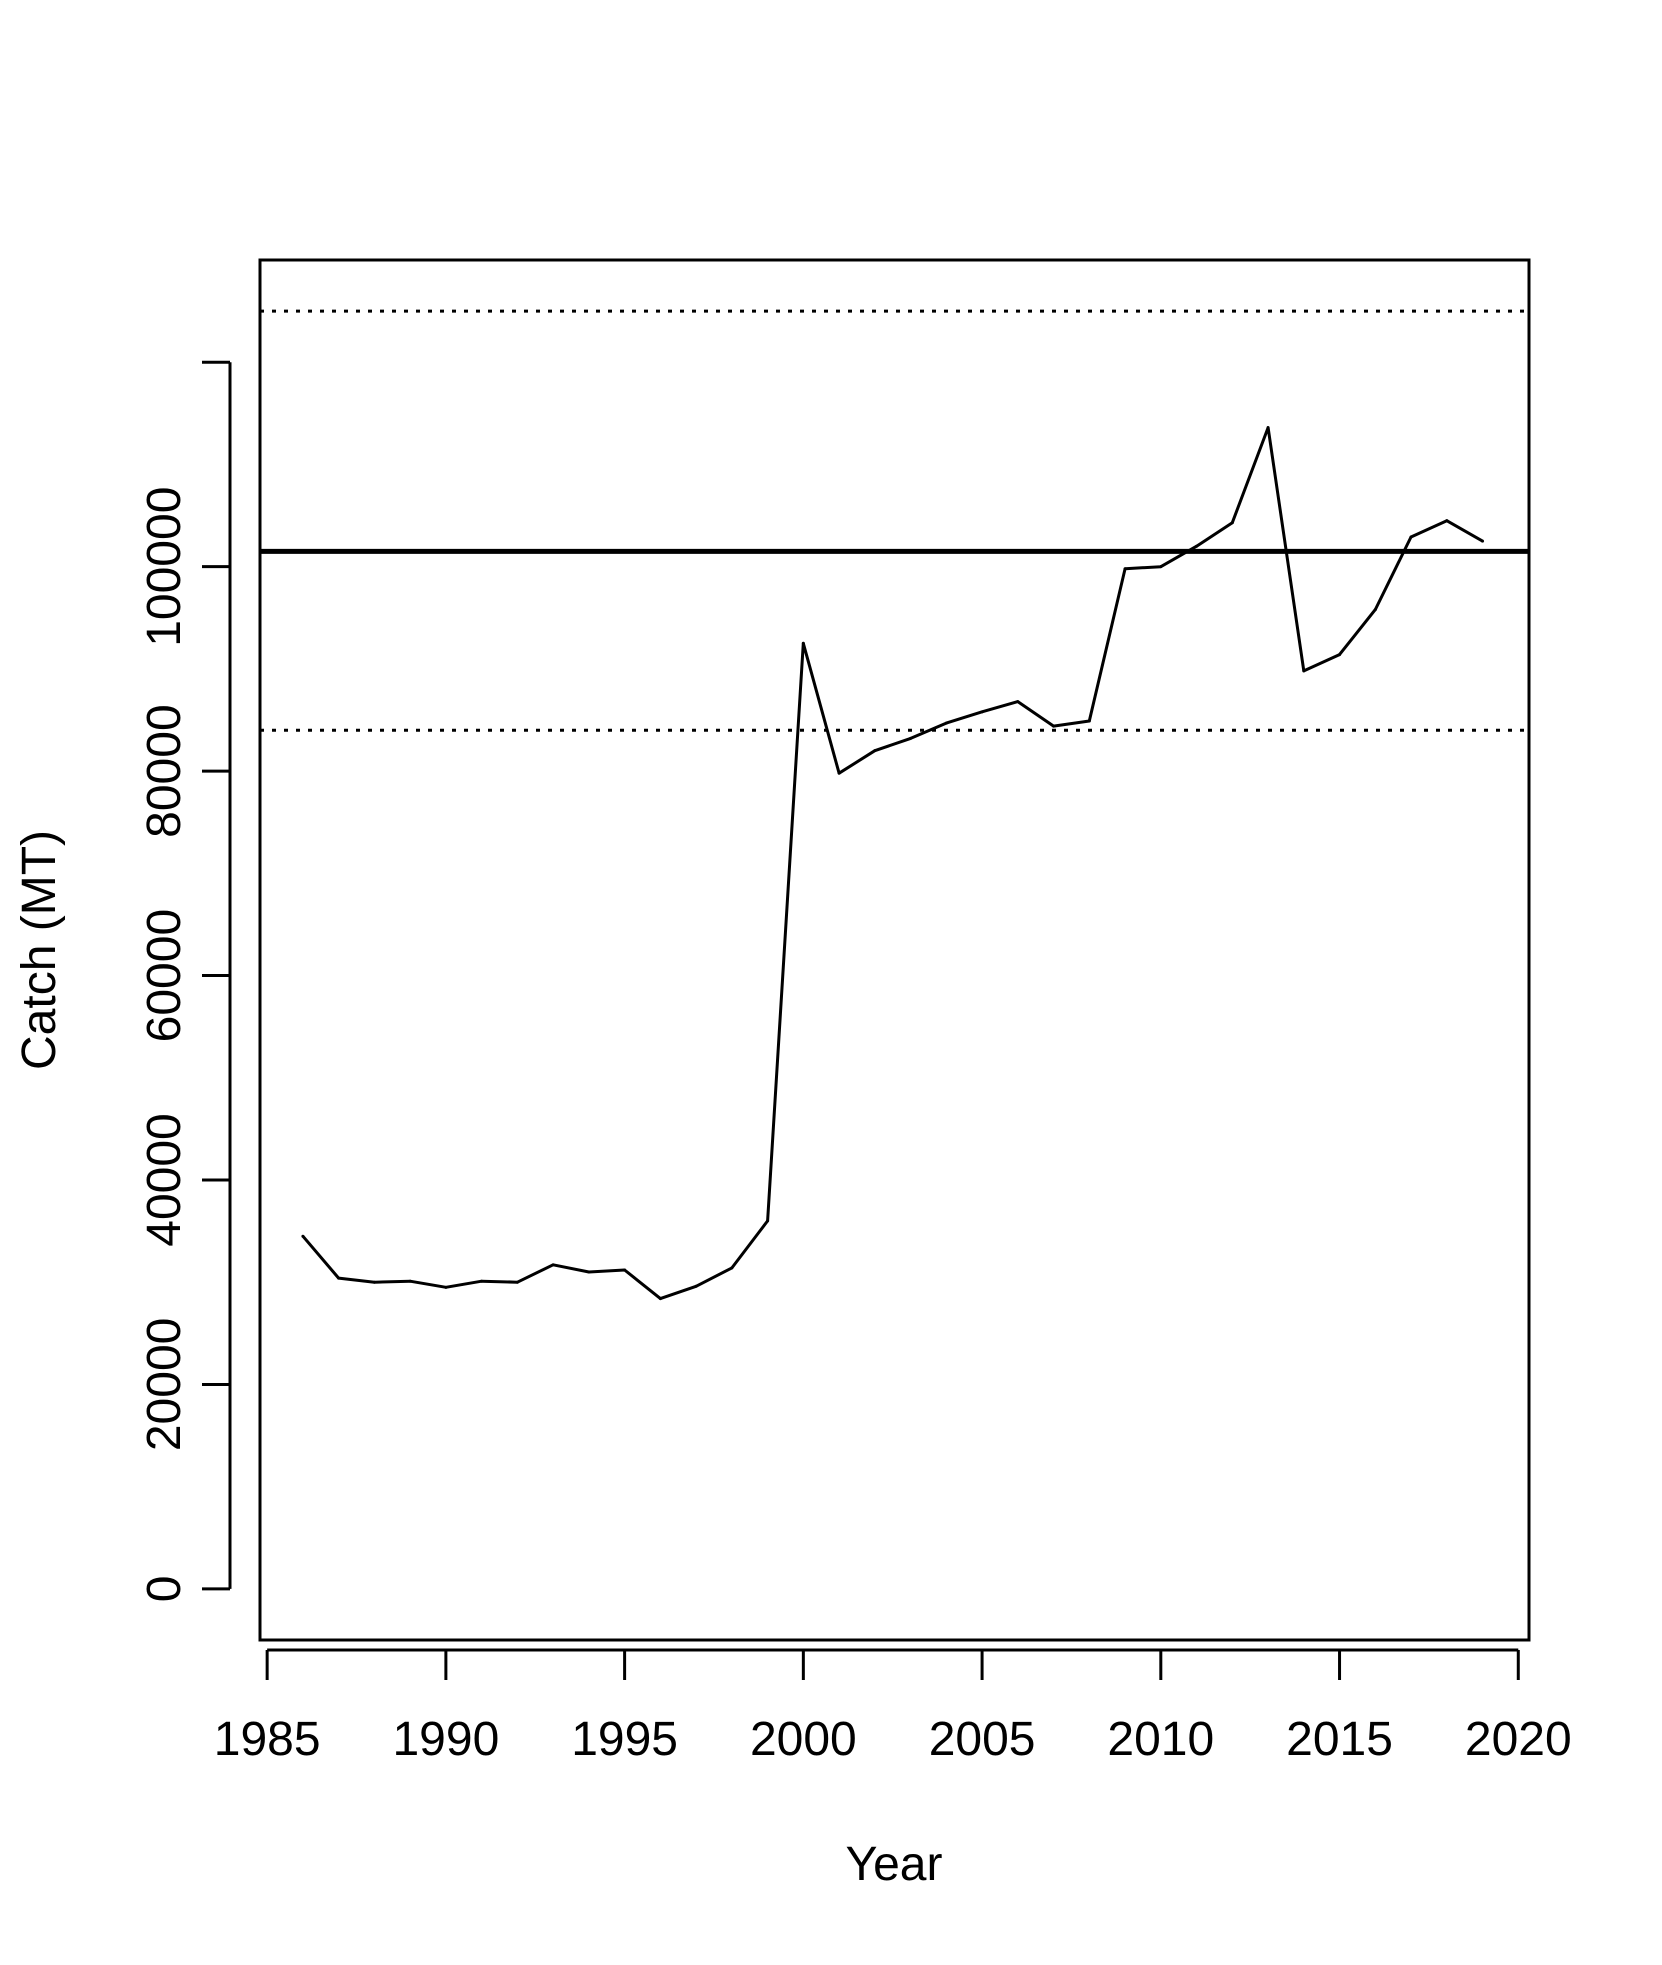  Describe the element at coordinates (894, 1864) in the screenshot. I see `x-axis-label: Year` at that location.